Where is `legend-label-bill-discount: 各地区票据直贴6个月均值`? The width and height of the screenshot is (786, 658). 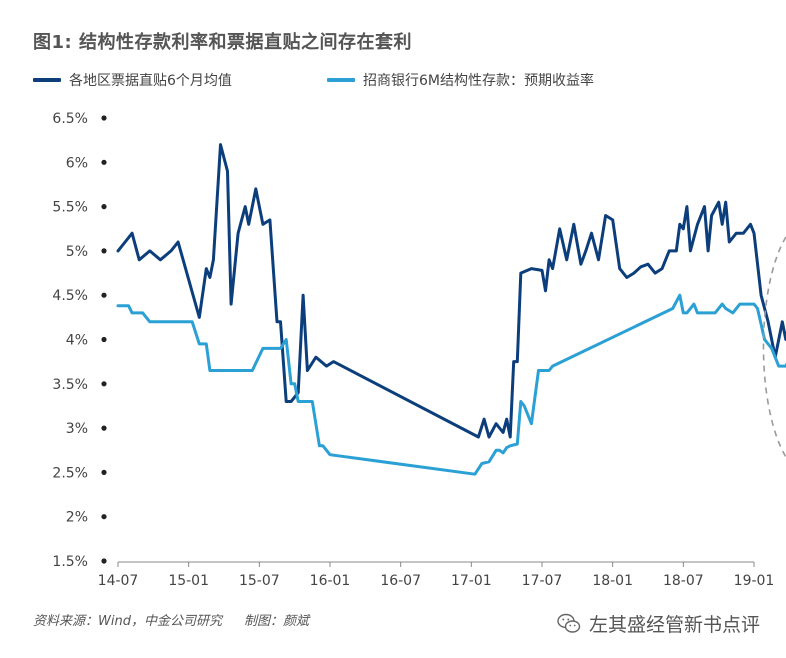 legend-label-bill-discount: 各地区票据直贴6个月均值 is located at coordinates (150, 81).